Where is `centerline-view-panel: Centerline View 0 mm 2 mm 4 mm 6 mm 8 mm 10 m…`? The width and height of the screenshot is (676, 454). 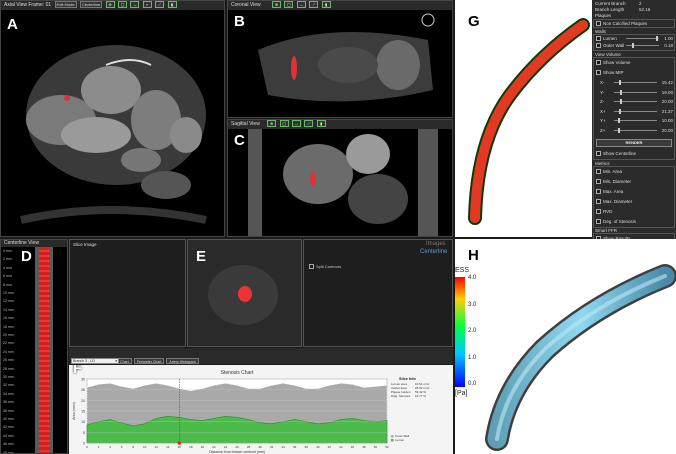
centerline-view-panel: Centerline View 0 mm 2 mm 4 mm 6 mm 8 mm 10 m… is located at coordinates (34, 346).